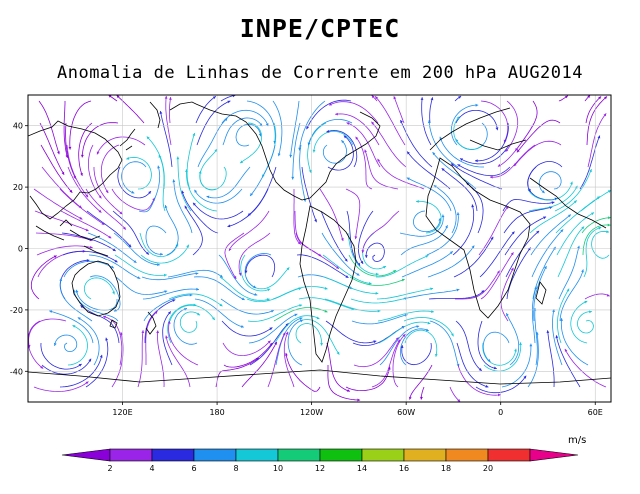 Image resolution: width=640 pixels, height=494 pixels. Describe the element at coordinates (595, 412) in the screenshot. I see `lon-tick-label: 60E` at that location.